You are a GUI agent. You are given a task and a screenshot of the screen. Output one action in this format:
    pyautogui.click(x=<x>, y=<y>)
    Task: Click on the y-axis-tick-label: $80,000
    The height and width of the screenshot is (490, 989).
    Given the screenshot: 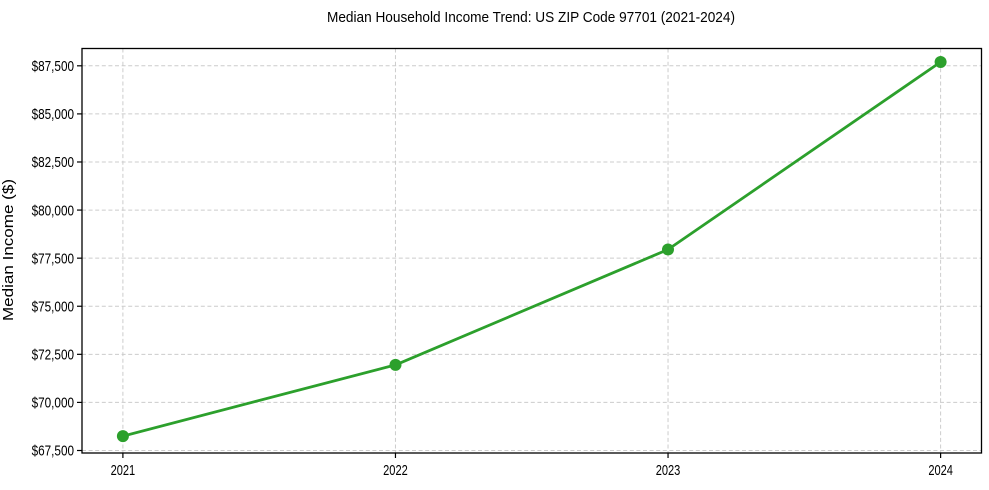 What is the action you would take?
    pyautogui.click(x=53, y=210)
    